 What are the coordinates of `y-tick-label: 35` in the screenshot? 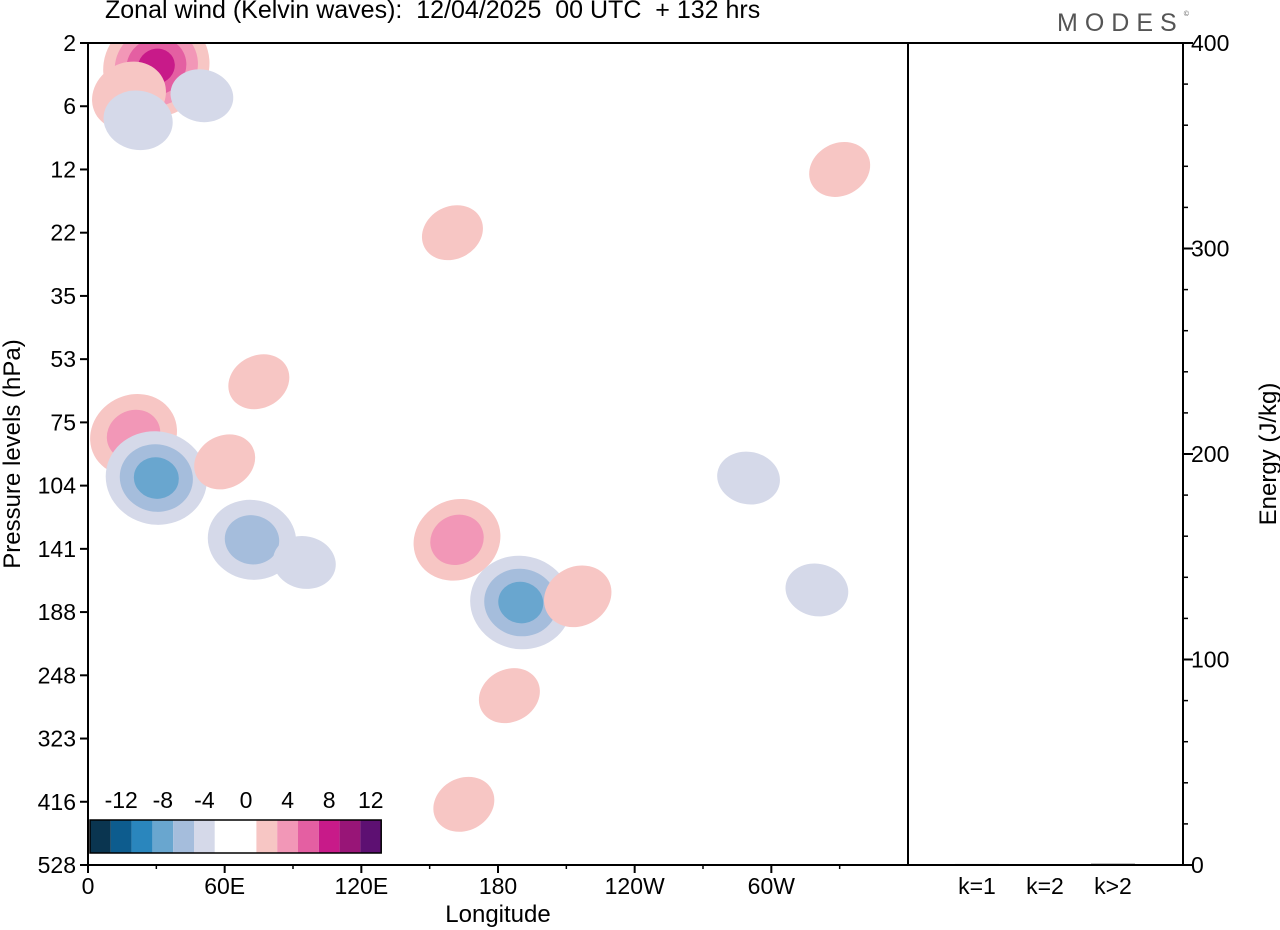 It's located at (63, 296).